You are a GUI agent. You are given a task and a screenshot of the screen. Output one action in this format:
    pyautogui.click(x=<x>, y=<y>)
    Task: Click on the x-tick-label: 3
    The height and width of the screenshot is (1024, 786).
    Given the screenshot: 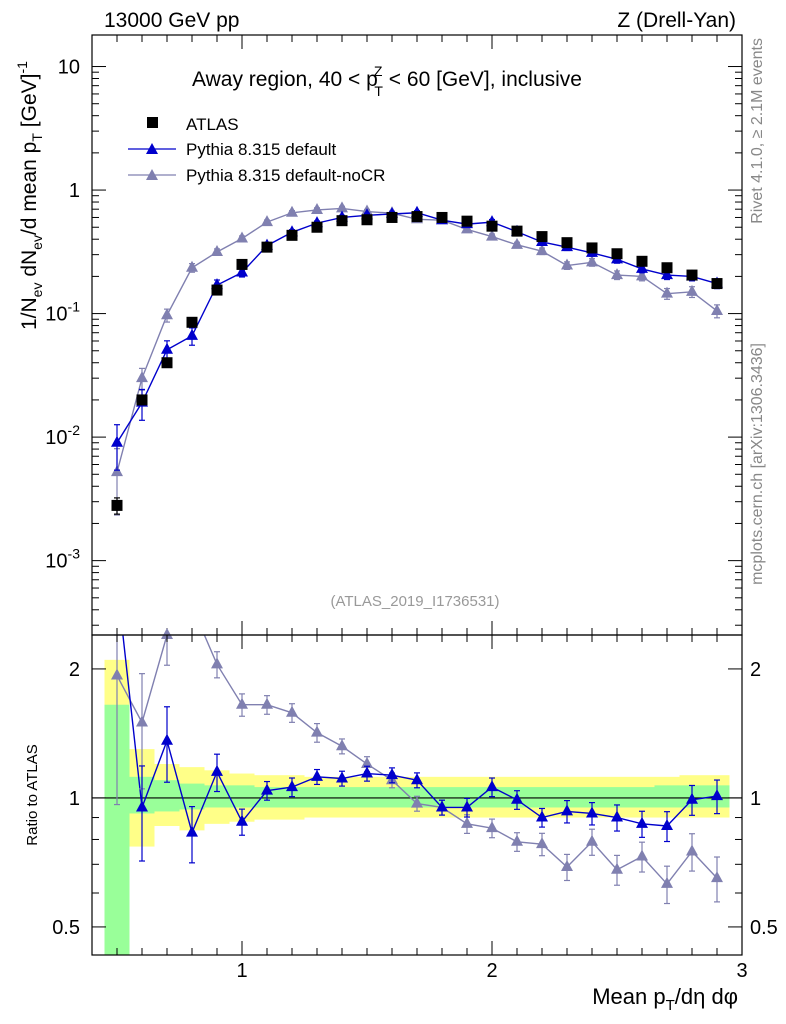 What is the action you would take?
    pyautogui.click(x=741, y=971)
    